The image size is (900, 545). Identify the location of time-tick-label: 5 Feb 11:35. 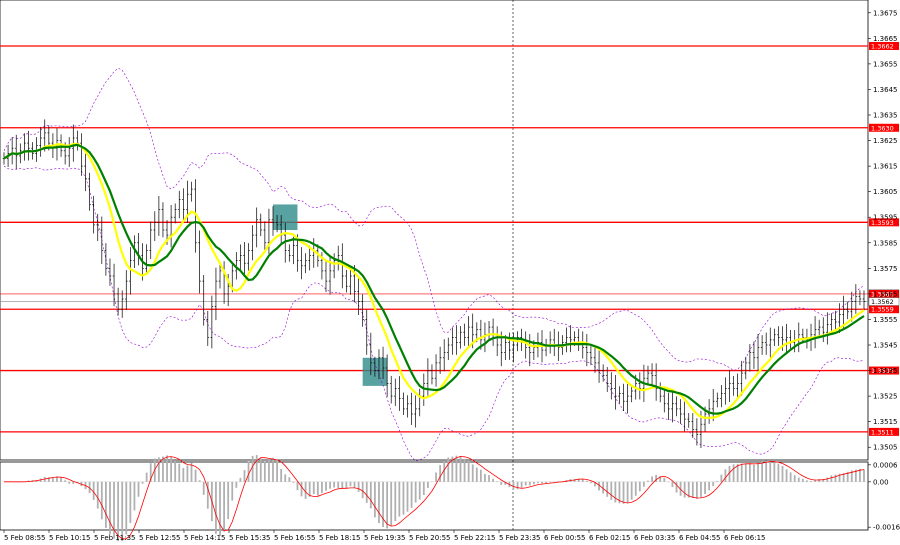
(114, 538).